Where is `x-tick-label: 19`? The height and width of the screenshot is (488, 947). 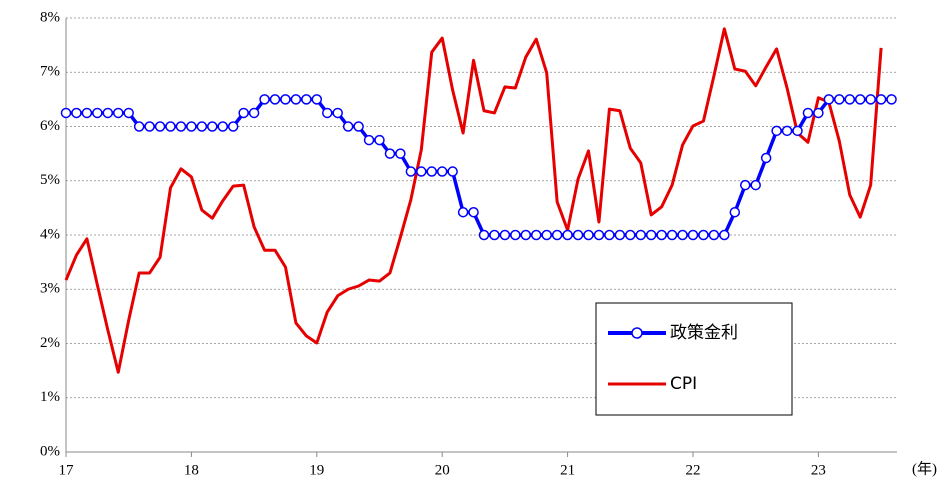
x-tick-label: 19 is located at coordinates (316, 470).